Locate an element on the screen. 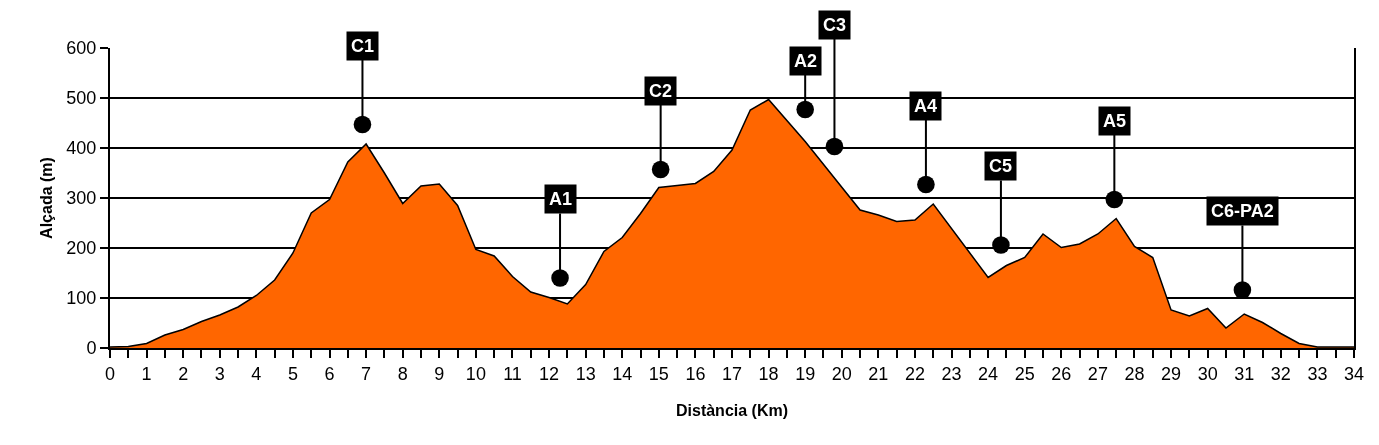  x-tick-label: 22 is located at coordinates (914, 373).